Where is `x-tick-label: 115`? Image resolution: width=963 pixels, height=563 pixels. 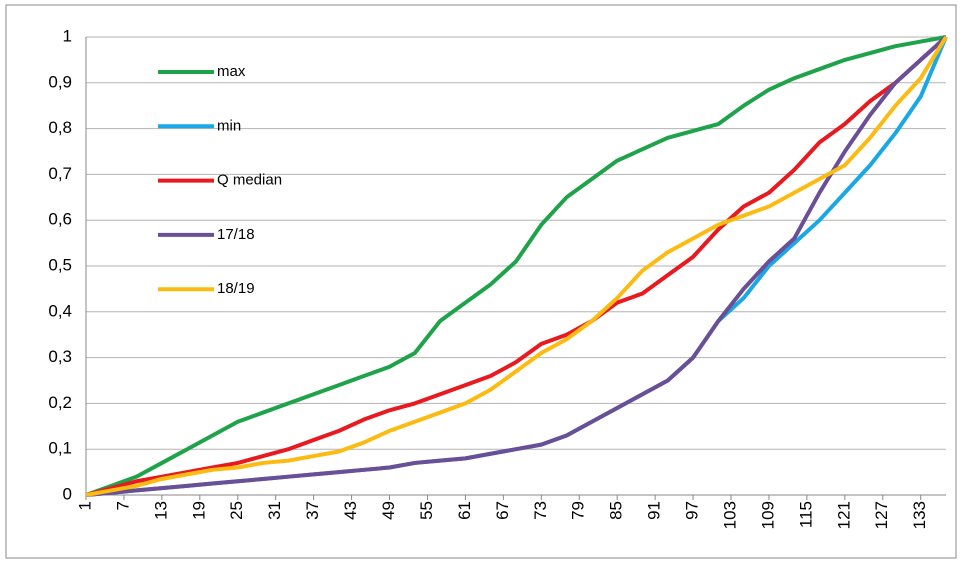
x-tick-label: 115 is located at coordinates (805, 514).